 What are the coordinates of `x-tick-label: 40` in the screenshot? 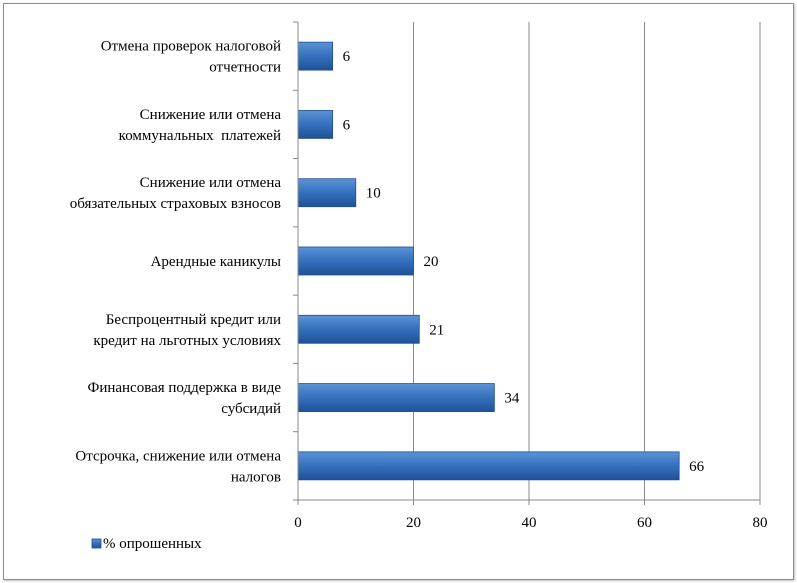 It's located at (529, 523).